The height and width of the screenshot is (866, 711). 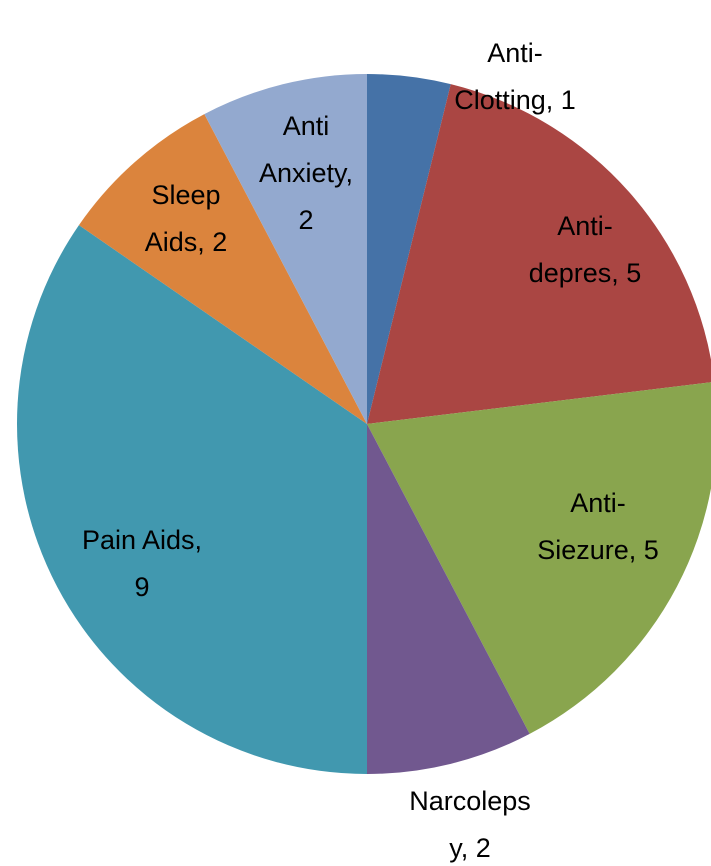 I want to click on data-label: Pain Aids,, so click(x=142, y=540).